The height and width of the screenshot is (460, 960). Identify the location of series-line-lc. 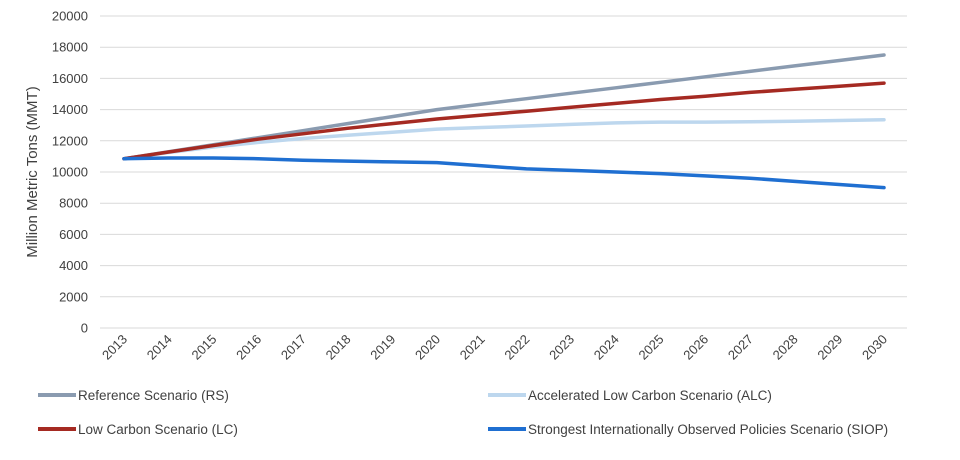
(504, 121).